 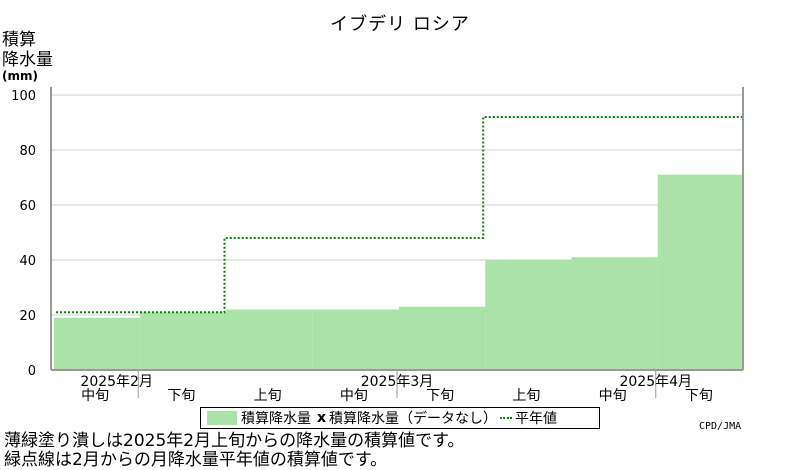 What do you see at coordinates (322, 418) in the screenshot?
I see `legend-nodata-x-mark: x` at bounding box center [322, 418].